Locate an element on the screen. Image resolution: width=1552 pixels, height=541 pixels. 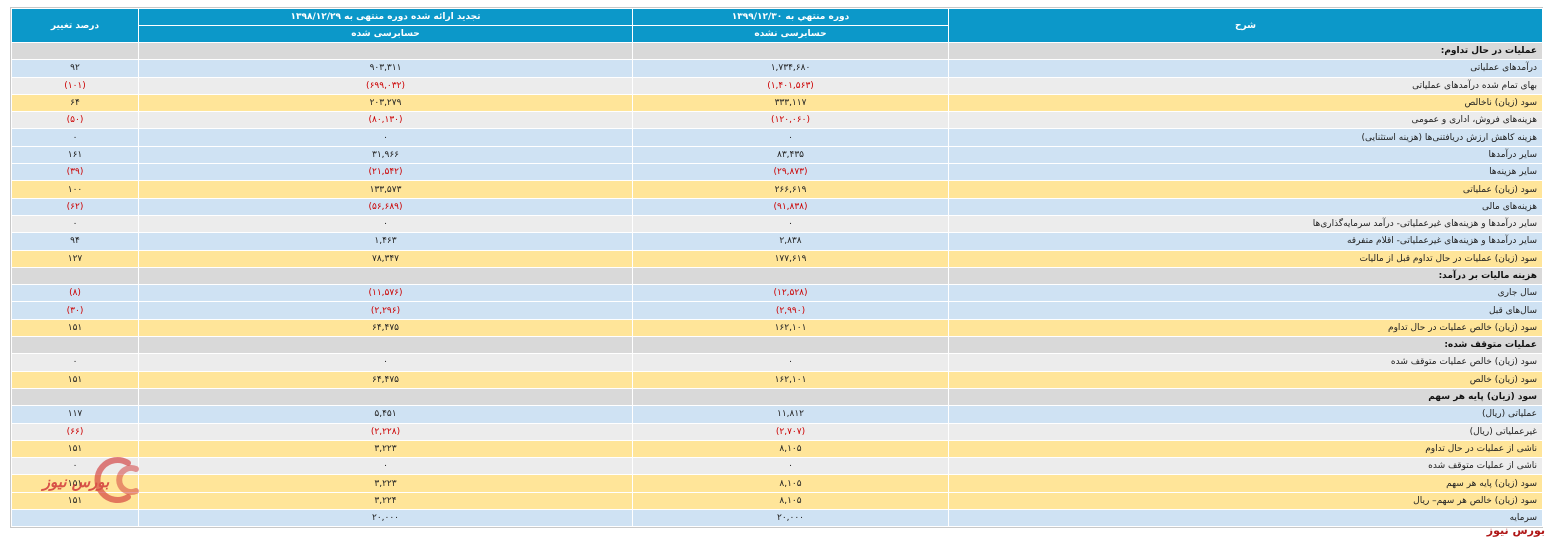
row-description: سود (زیان) خالص عملیات در حال تداوم is located at coordinates (1245, 328).